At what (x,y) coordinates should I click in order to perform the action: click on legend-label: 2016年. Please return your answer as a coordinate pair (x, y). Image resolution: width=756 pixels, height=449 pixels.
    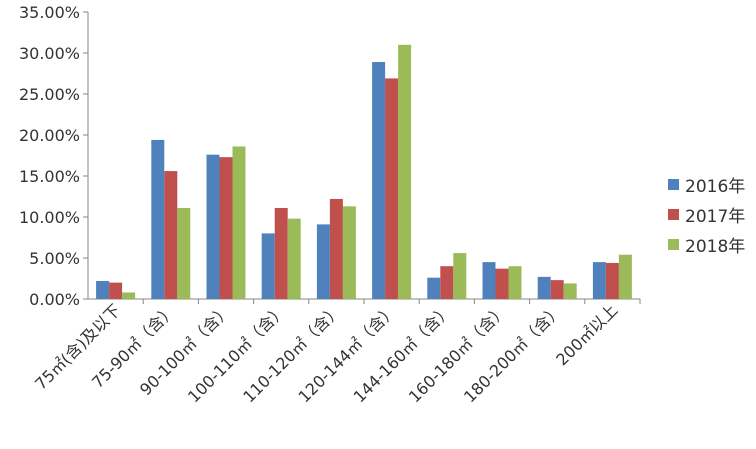
    Looking at the image, I should click on (715, 186).